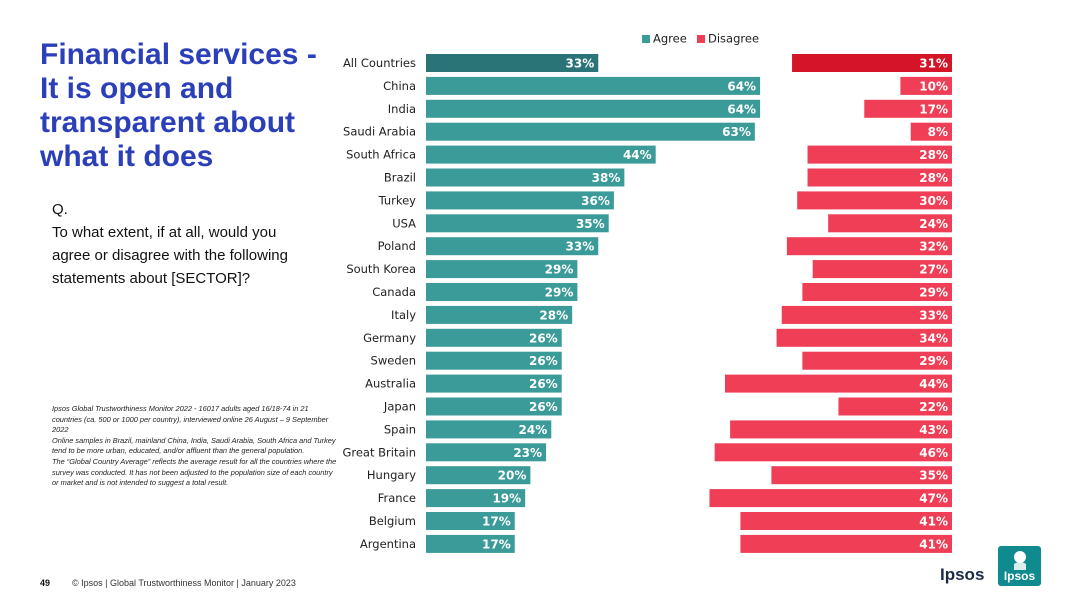 This screenshot has height=607, width=1080. Describe the element at coordinates (933, 338) in the screenshot. I see `disagree-value-label: 34%` at that location.